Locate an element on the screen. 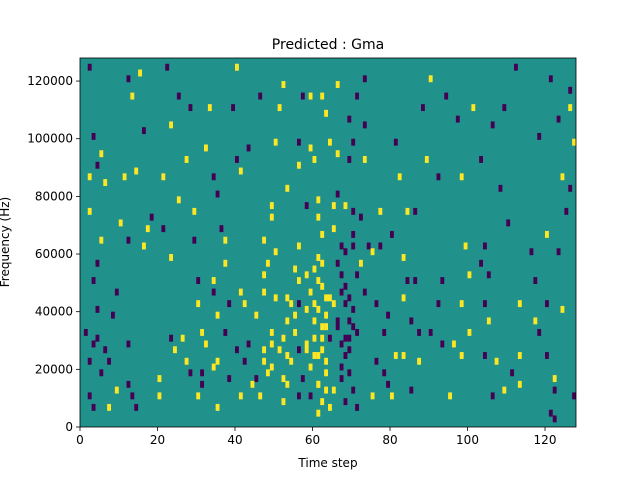 Image resolution: width=640 pixels, height=480 pixels. x-tick-label: 20 is located at coordinates (157, 440).